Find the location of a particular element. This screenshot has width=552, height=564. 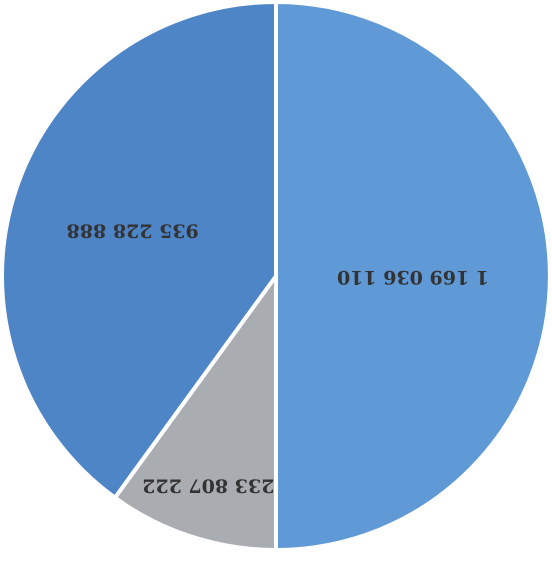

data-label-2: 1 169 036 110 is located at coordinates (413, 277).